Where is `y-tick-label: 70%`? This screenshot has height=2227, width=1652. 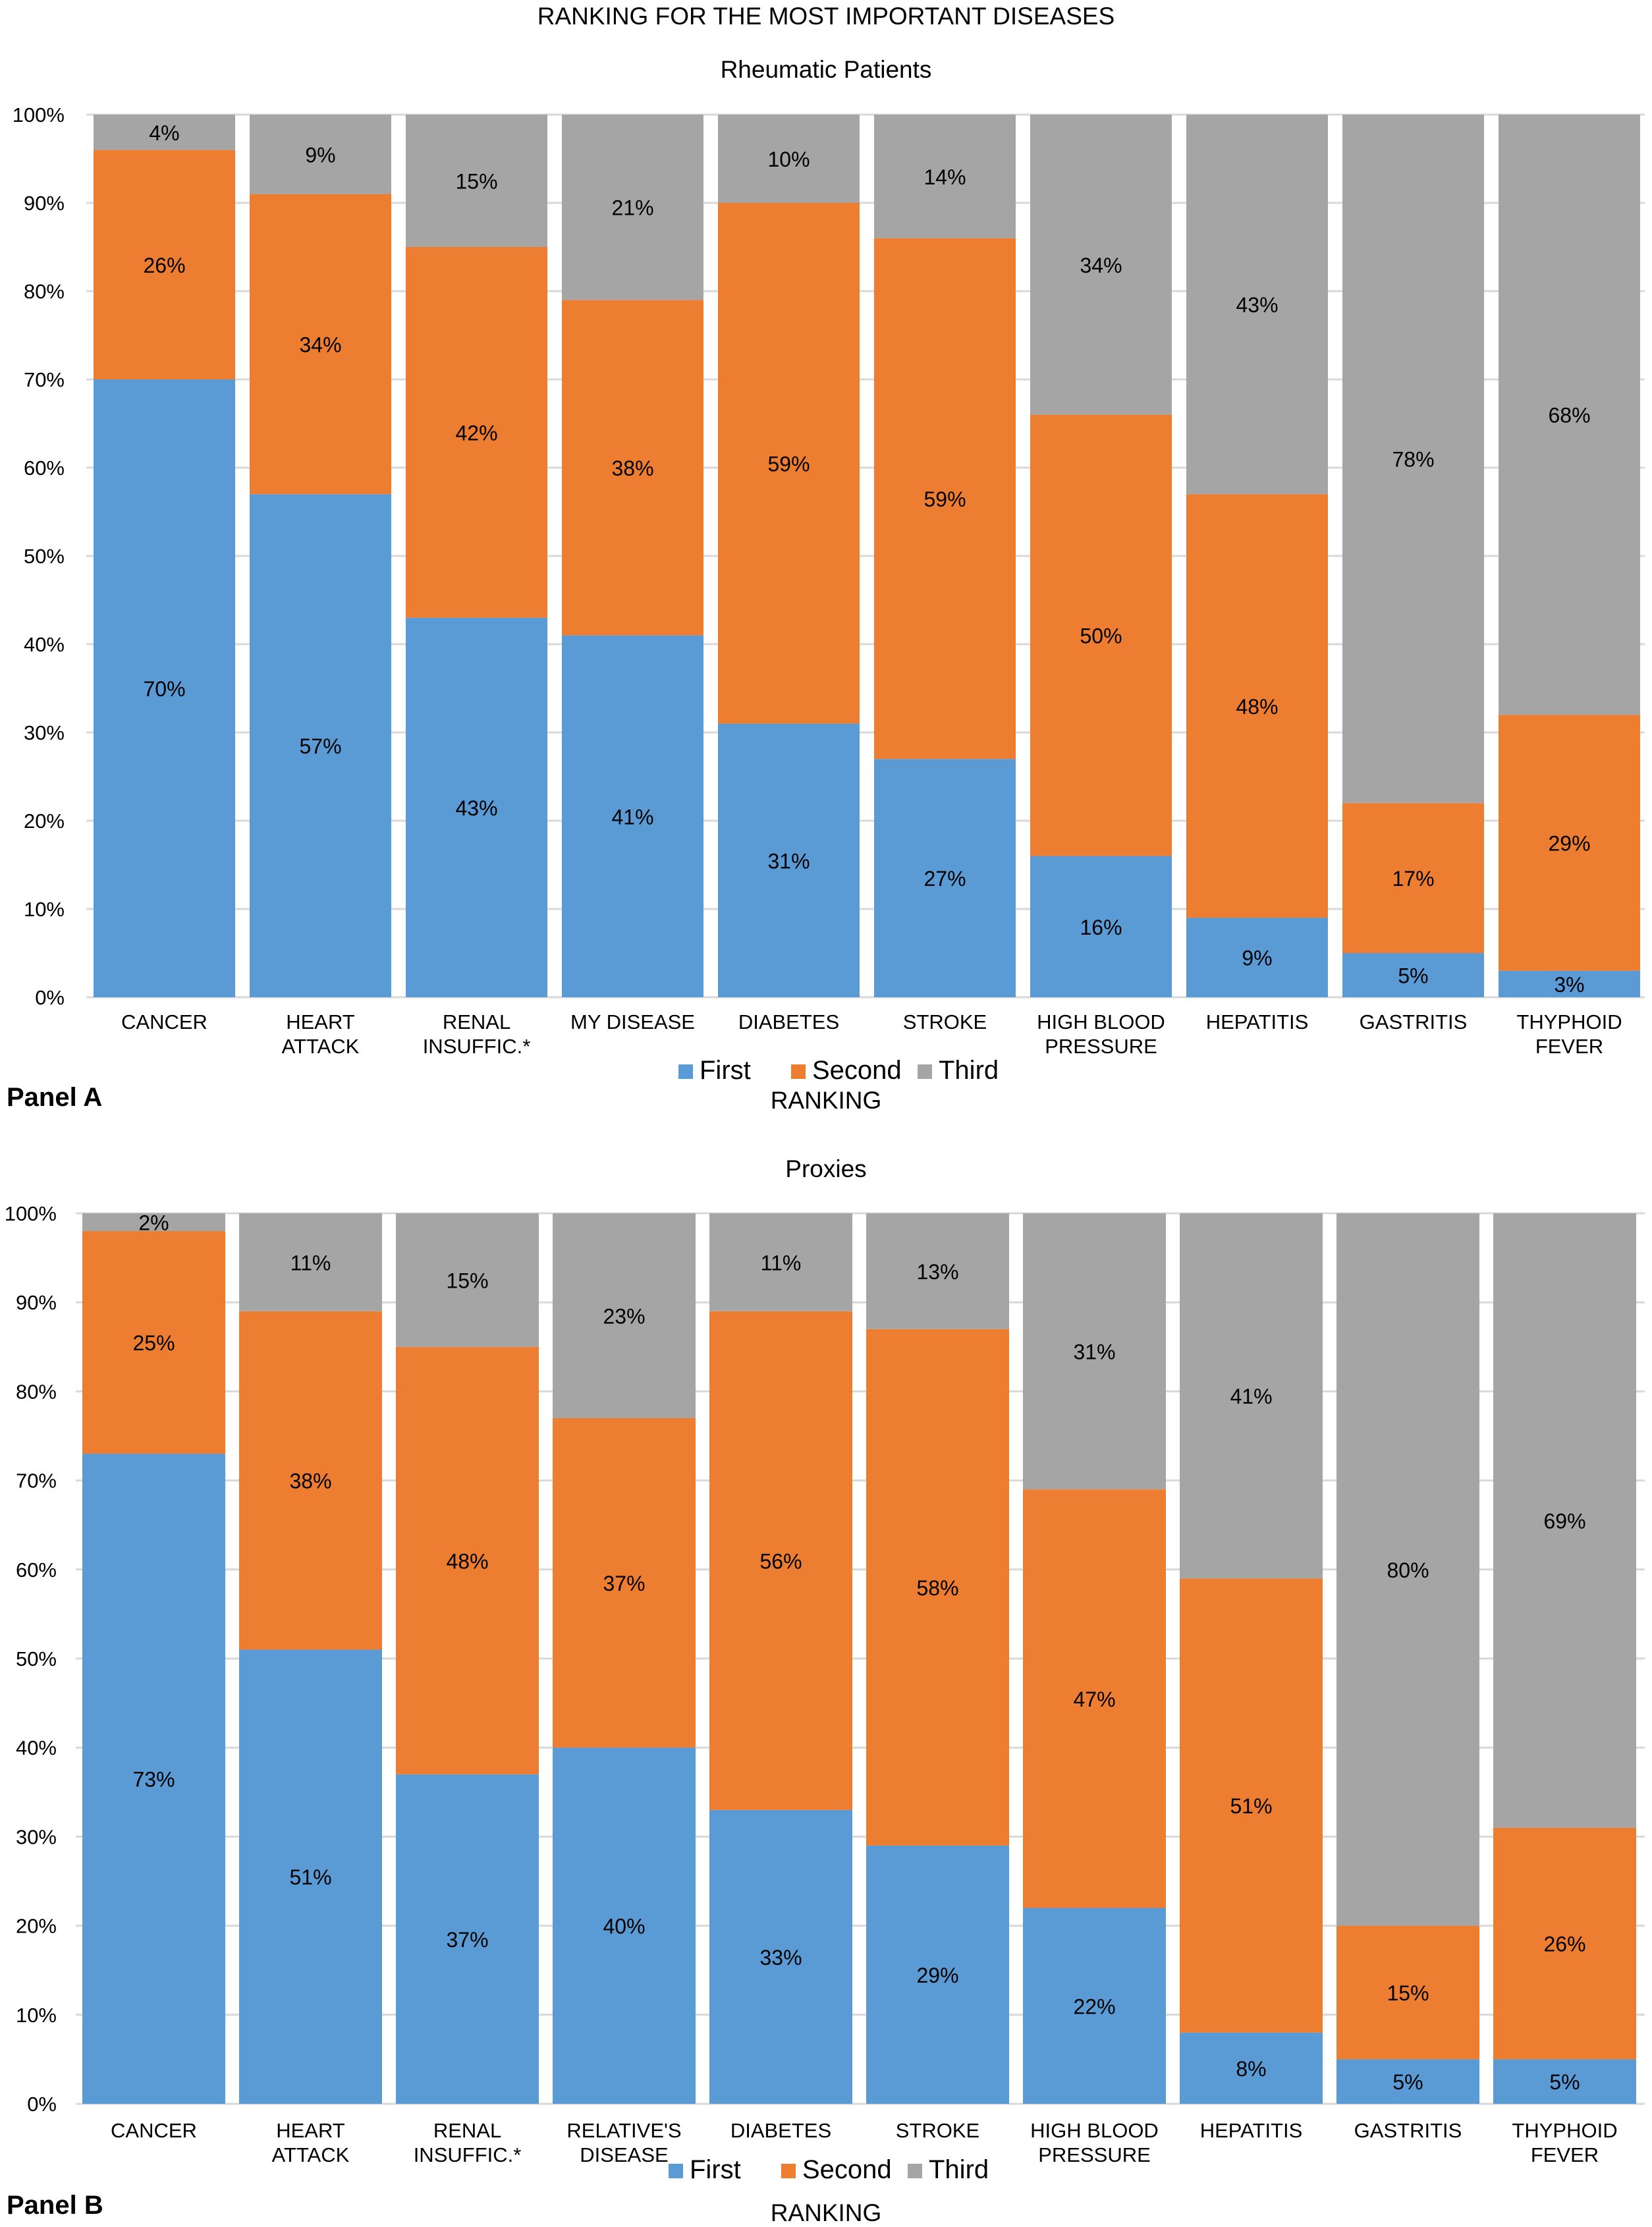 y-tick-label: 70% is located at coordinates (44, 379).